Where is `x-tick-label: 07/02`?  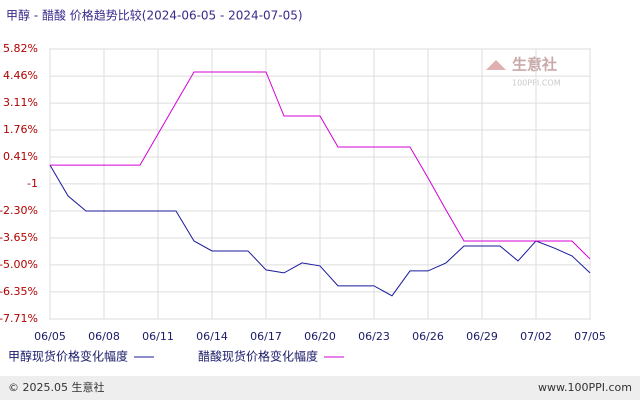
x-tick-label: 07/02 is located at coordinates (536, 336).